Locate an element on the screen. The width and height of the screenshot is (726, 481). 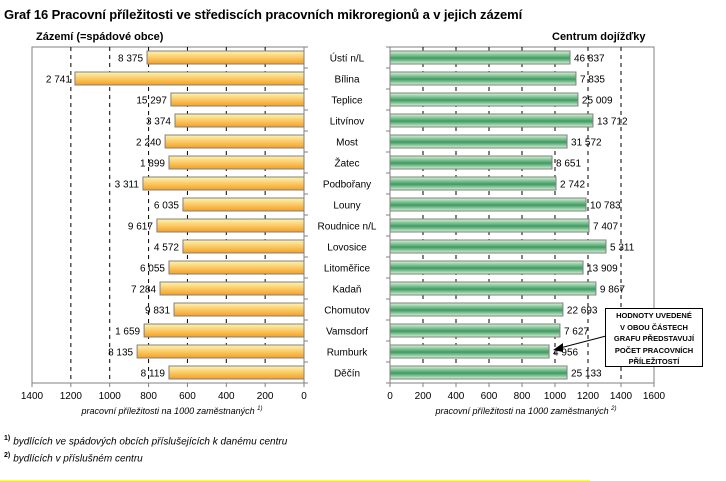
right-x-tick-label: 1000 is located at coordinates (555, 396).